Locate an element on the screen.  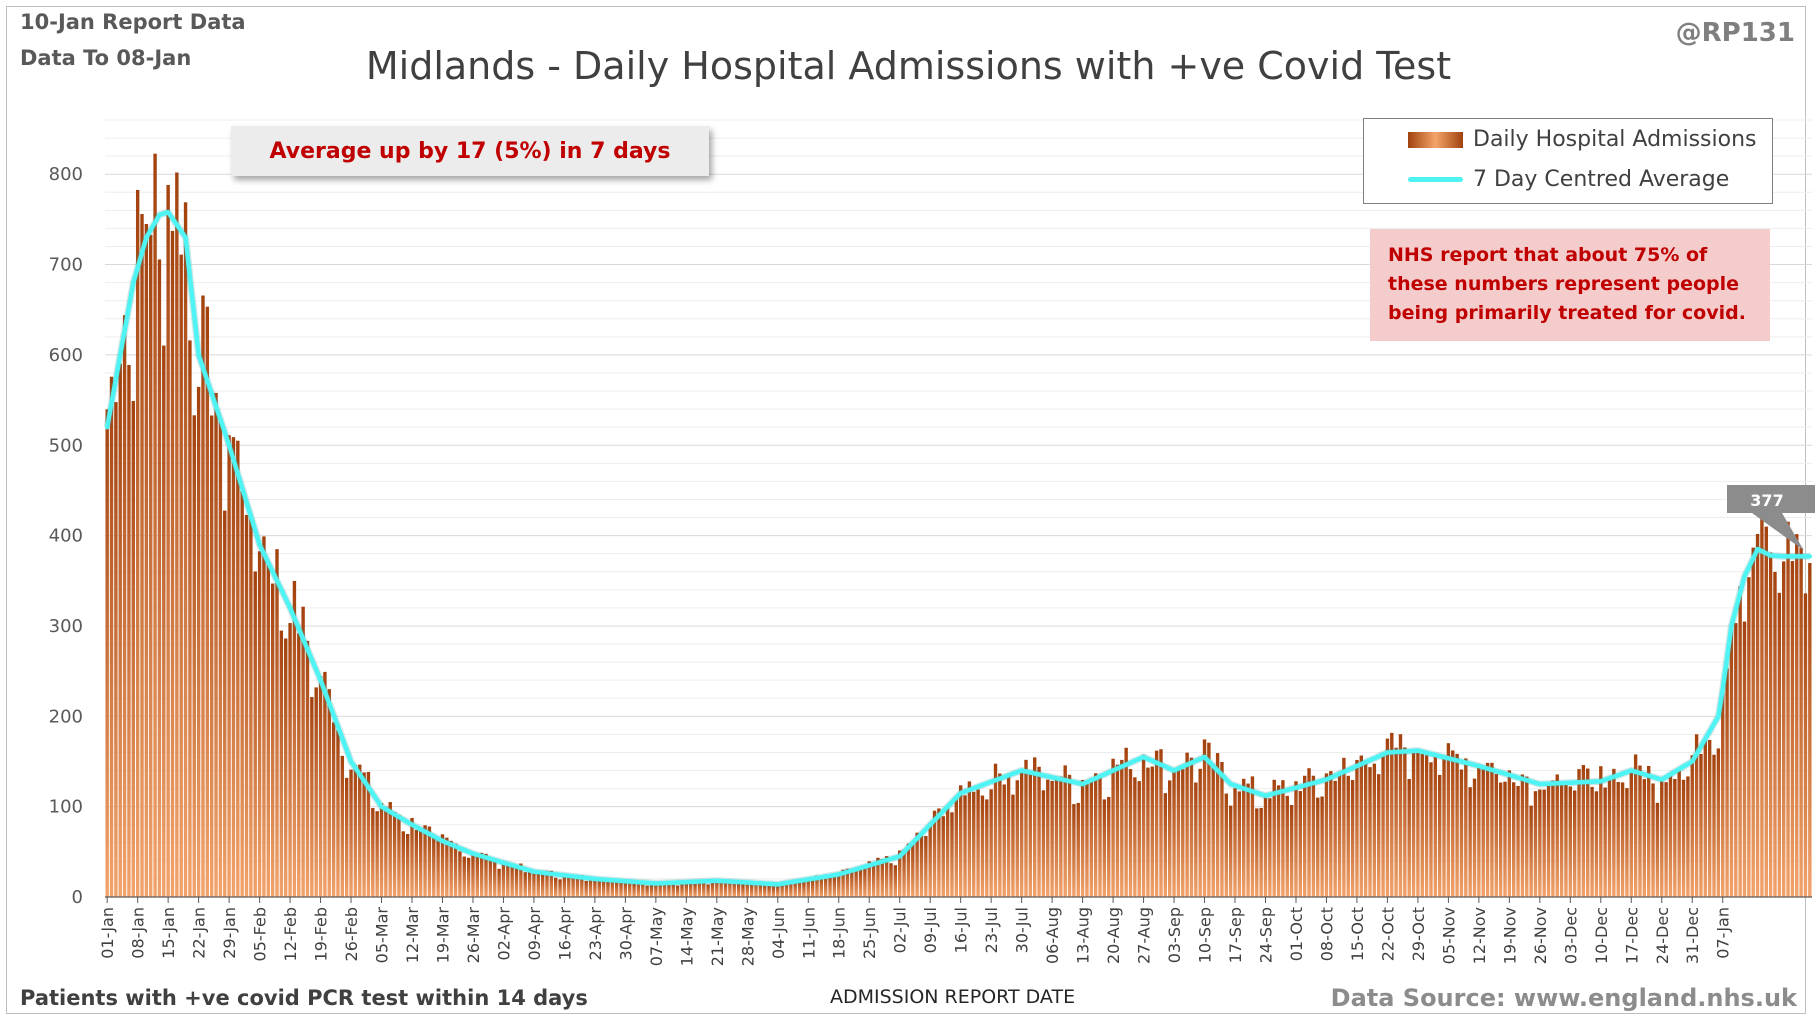
x-tick-label: 24-Sep is located at coordinates (1265, 935).